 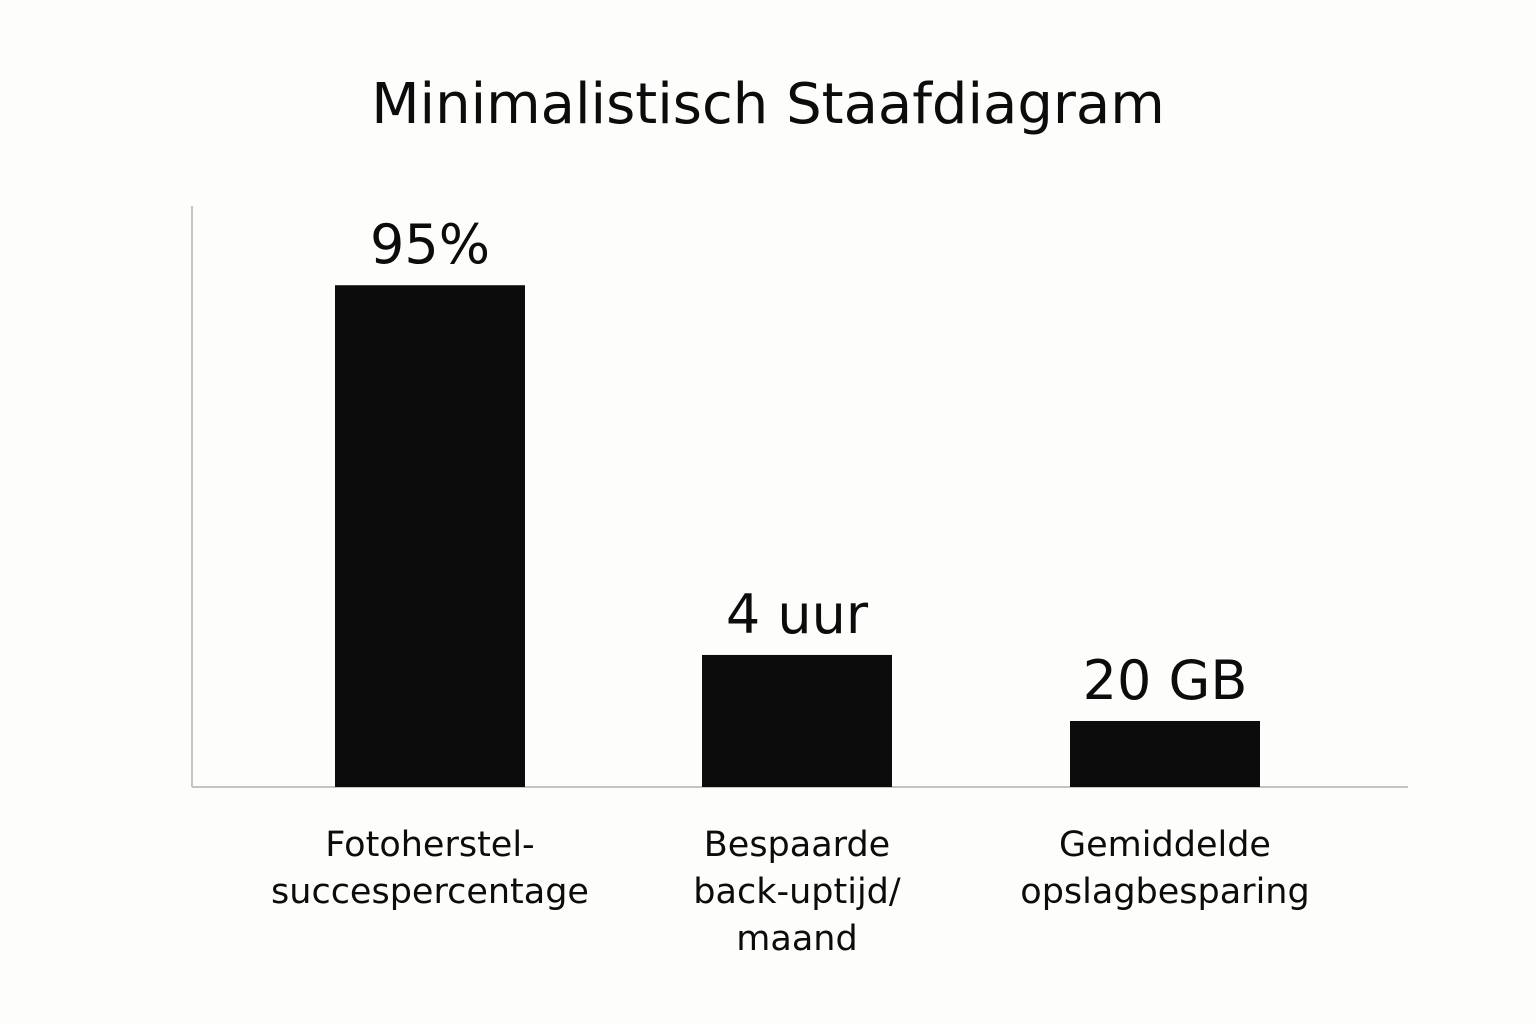 I want to click on value-label-3: 20 GB, so click(x=1165, y=680).